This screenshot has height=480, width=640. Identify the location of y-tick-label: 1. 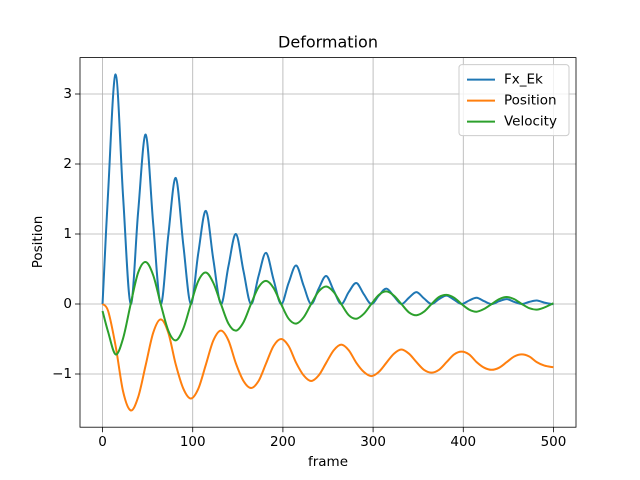
(67, 234).